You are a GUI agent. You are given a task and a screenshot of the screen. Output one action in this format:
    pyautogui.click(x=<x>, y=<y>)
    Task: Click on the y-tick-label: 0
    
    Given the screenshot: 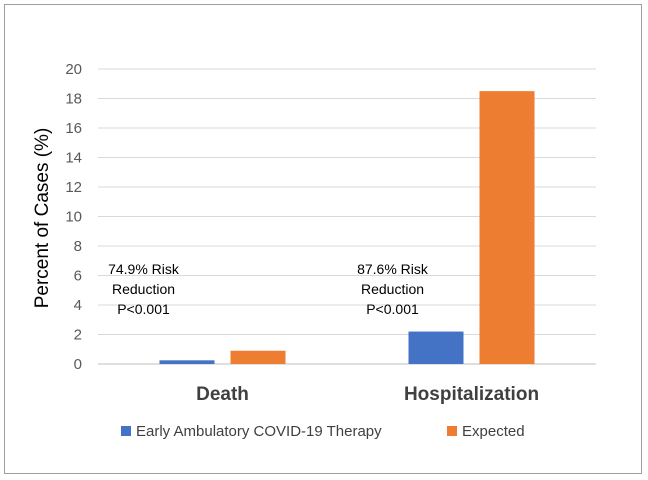 What is the action you would take?
    pyautogui.click(x=78, y=364)
    